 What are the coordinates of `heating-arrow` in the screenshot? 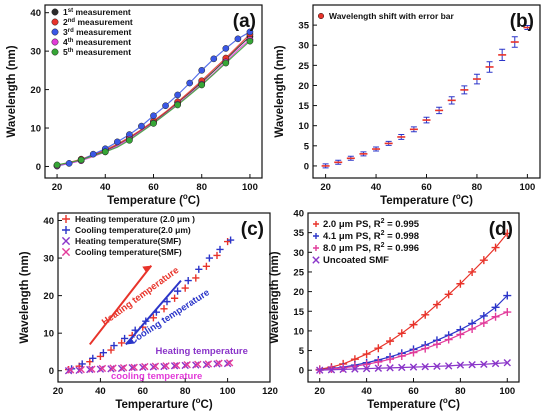 It's located at (121, 305).